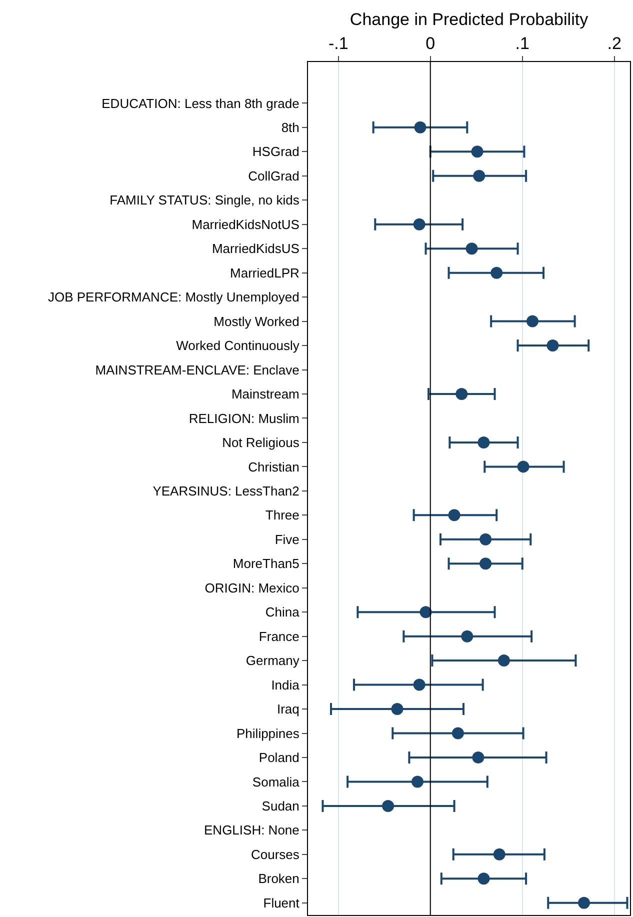  I want to click on y-tick-label: MarriedLPR, so click(265, 272).